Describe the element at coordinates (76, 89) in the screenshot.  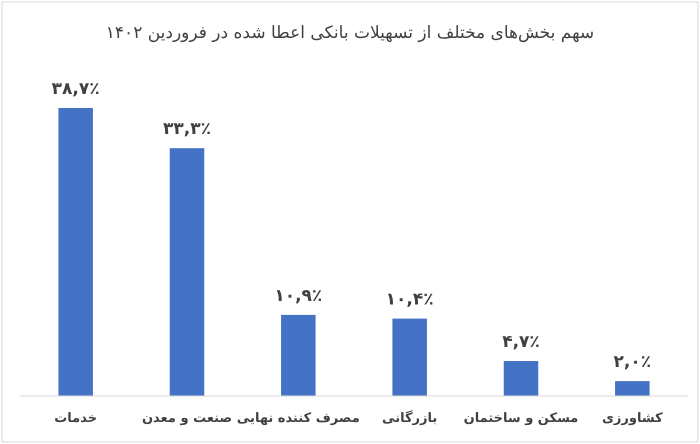
I see `data-label: ۳۸,۷٪` at that location.